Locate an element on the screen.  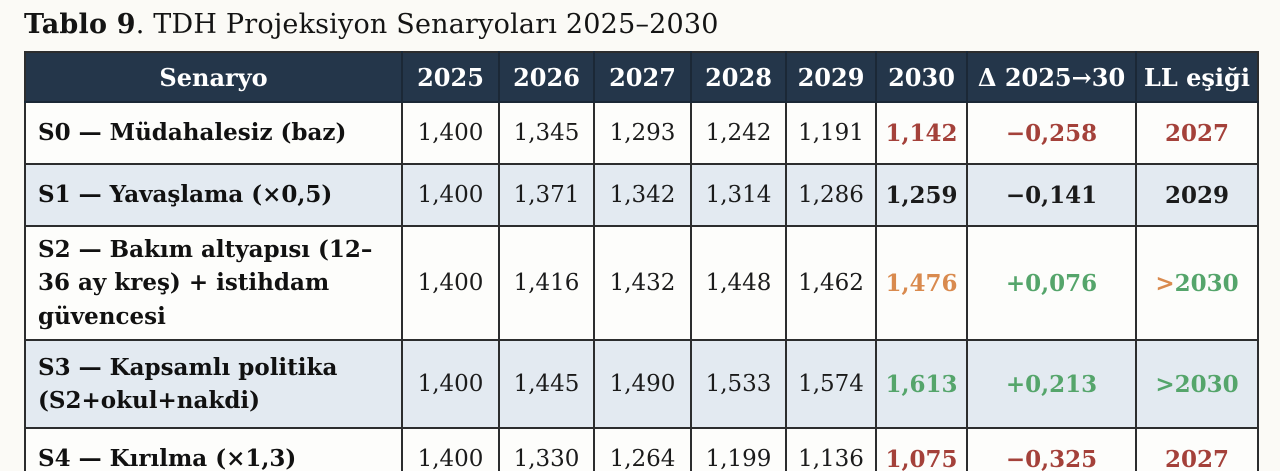
col-header-2028: 2028 is located at coordinates (738, 77).